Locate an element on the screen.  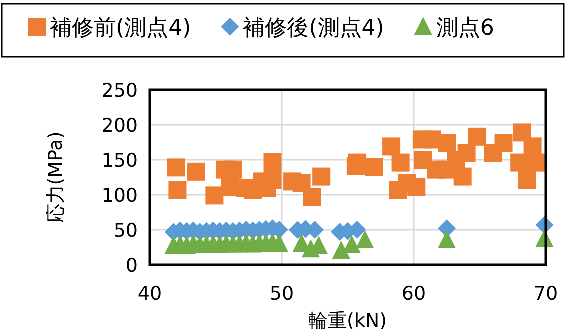
legend-label: 補修前(測点4) is located at coordinates (121, 28).